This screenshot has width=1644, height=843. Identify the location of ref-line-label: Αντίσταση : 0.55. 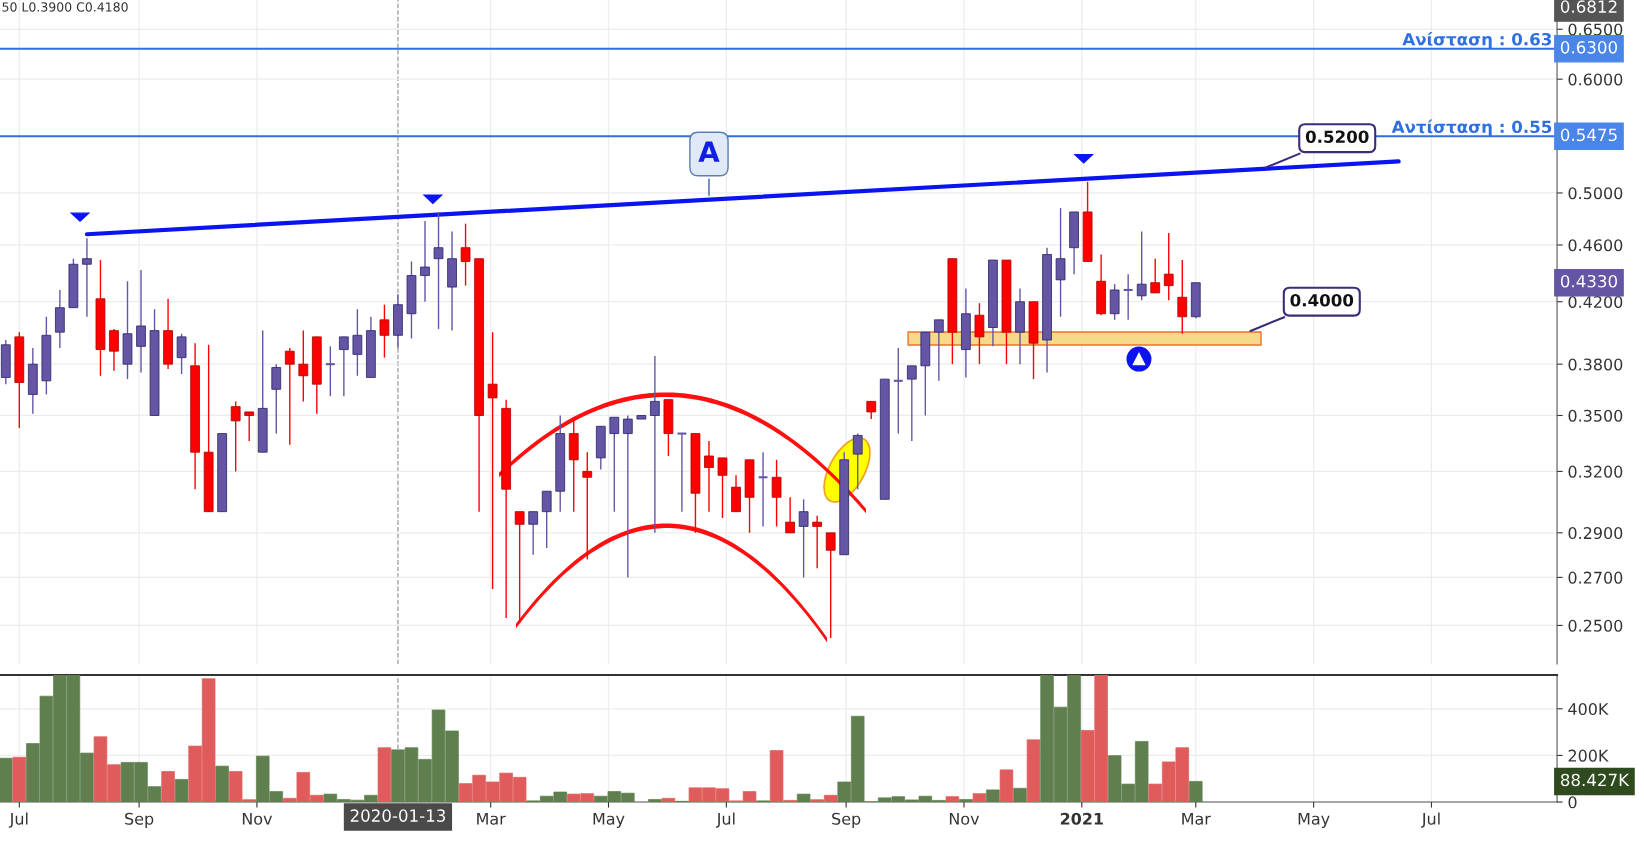
(1471, 128).